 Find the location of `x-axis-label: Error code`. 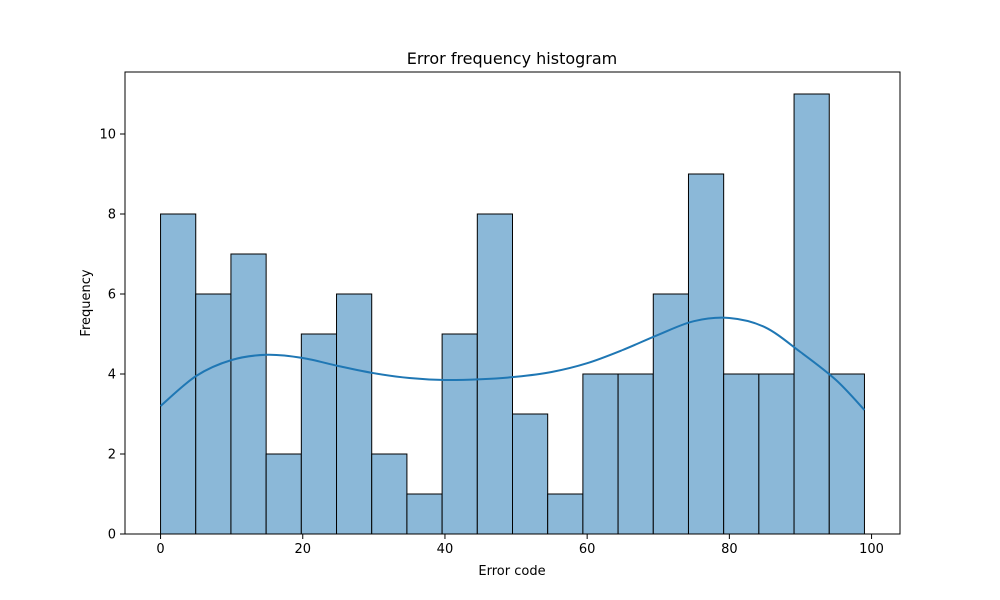

x-axis-label: Error code is located at coordinates (511, 571).